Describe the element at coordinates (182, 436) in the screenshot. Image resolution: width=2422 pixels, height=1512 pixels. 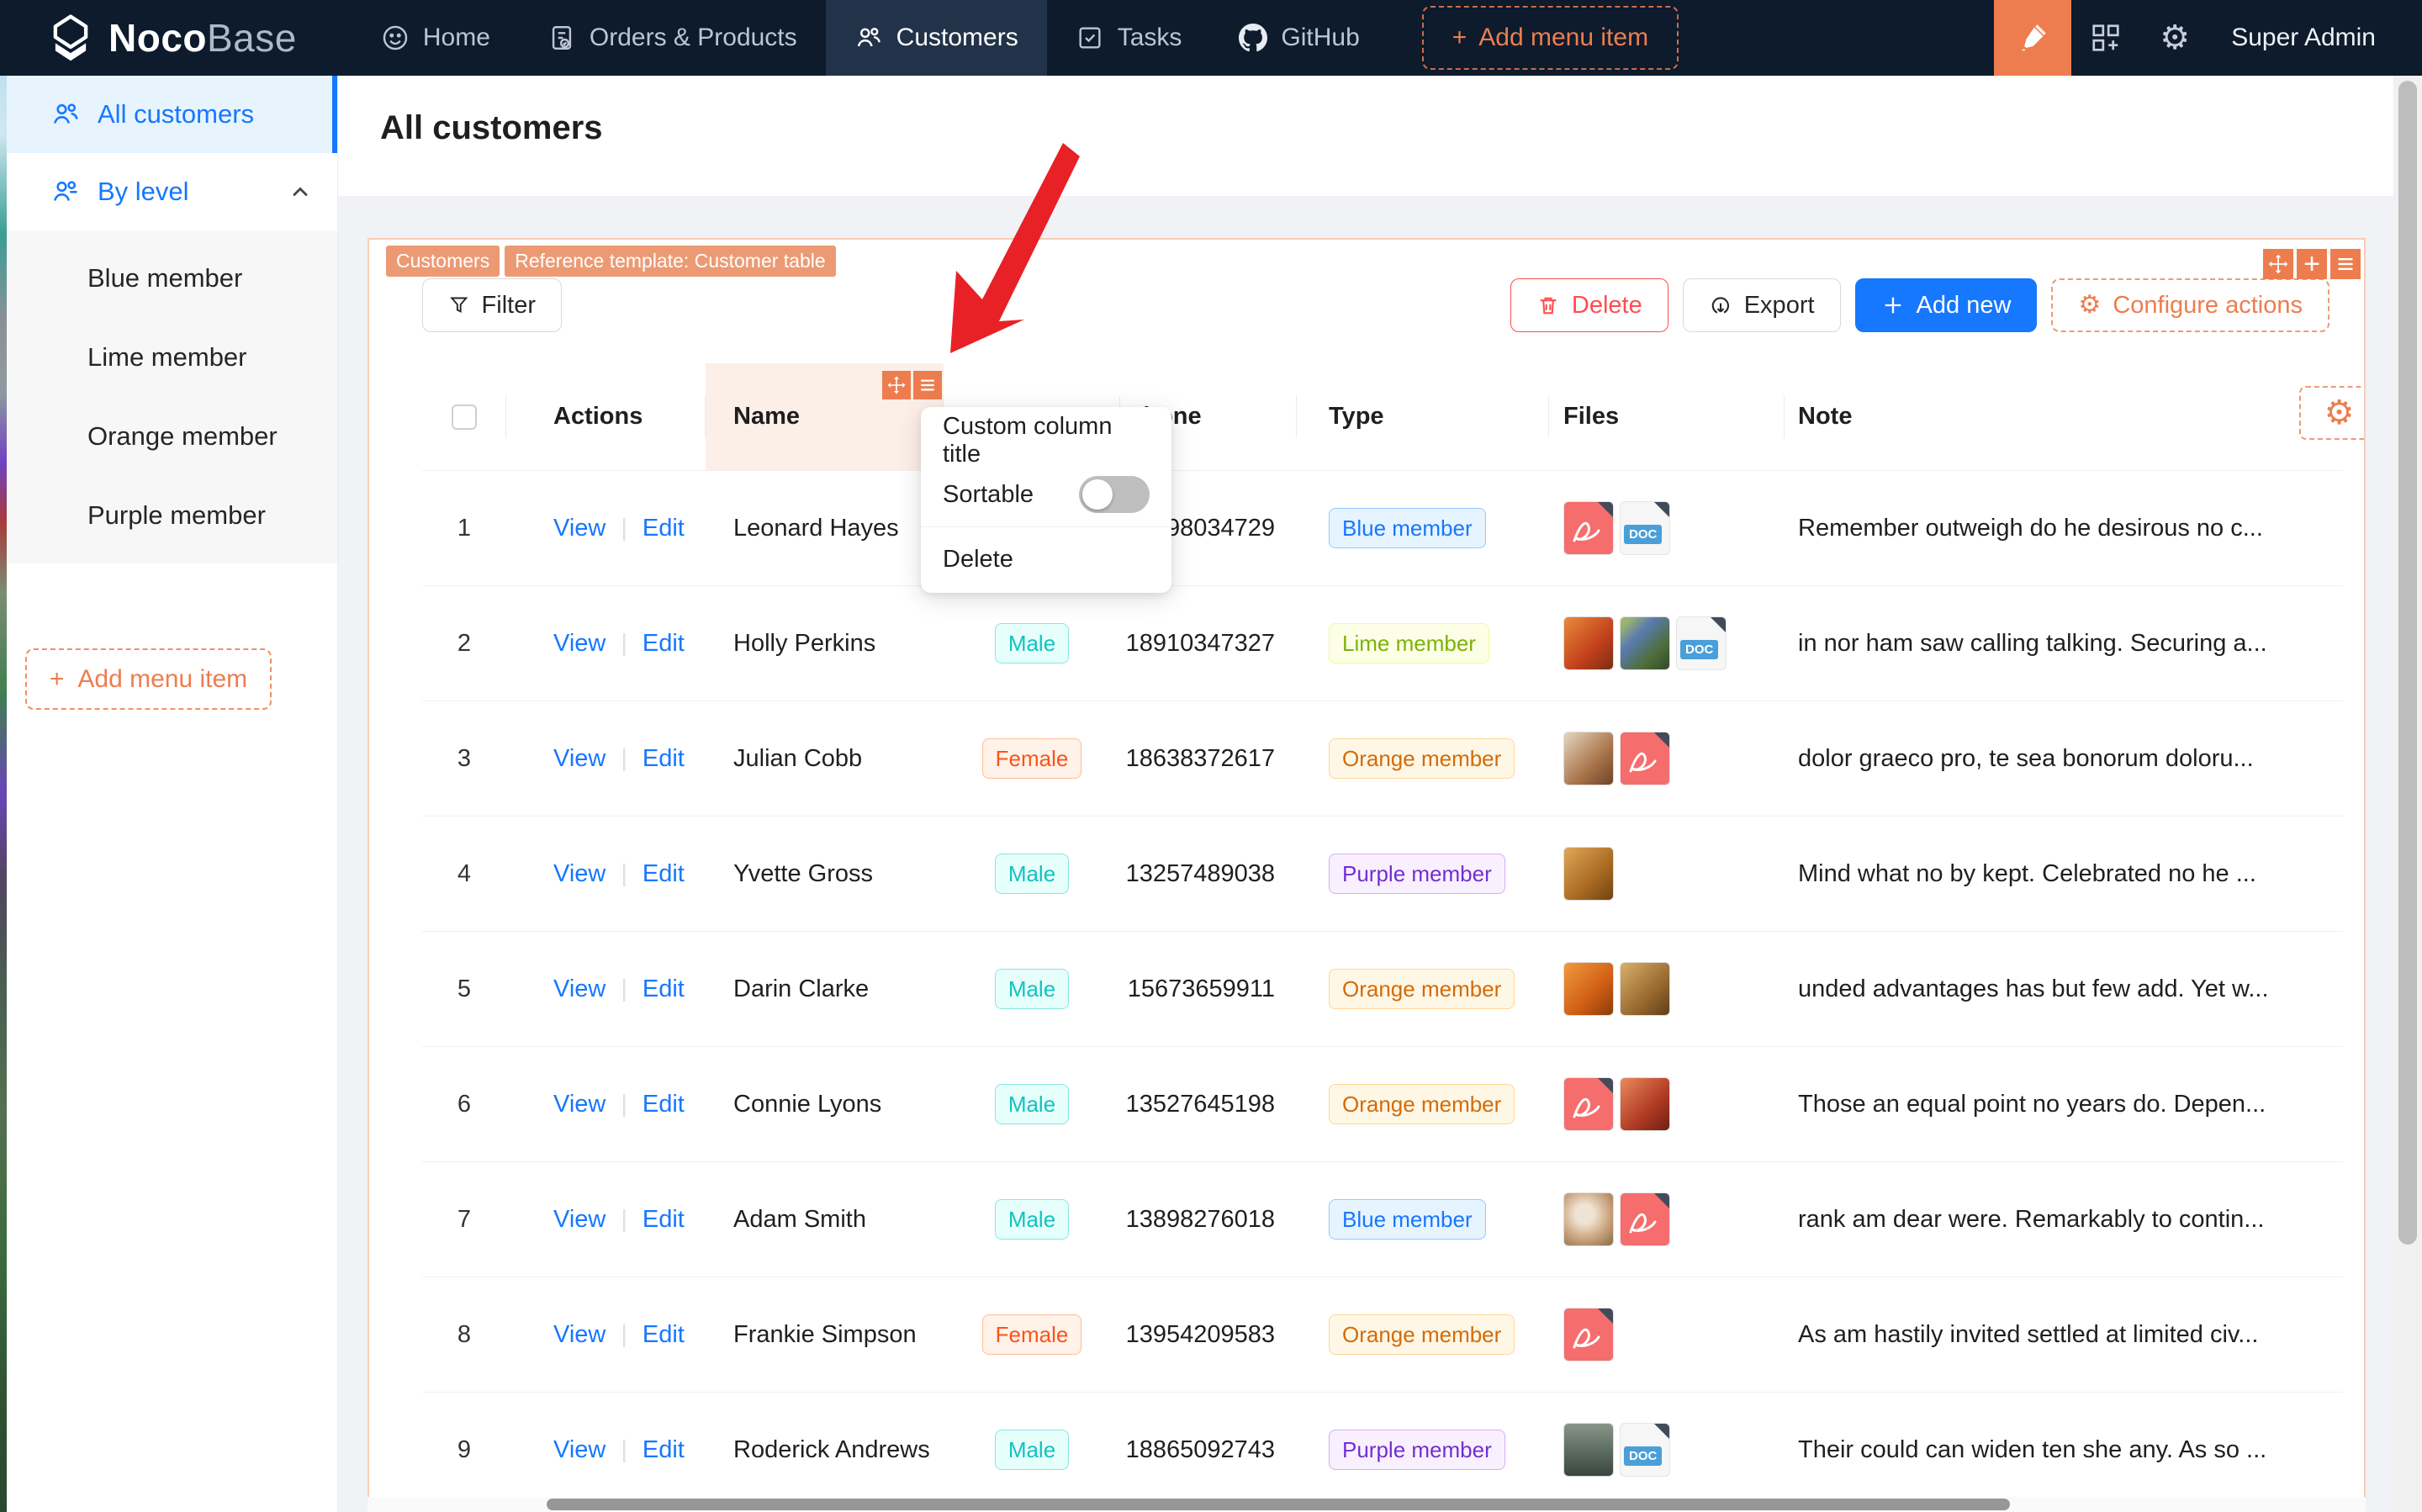
I see `sidebar-subitem-orange-member: Orange member` at that location.